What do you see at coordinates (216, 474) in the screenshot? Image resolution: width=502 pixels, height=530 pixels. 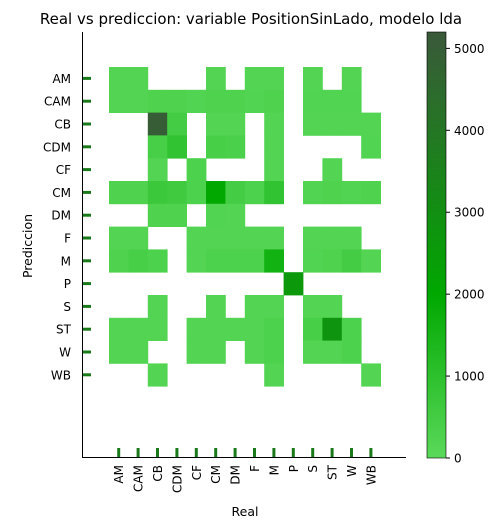 I see `x-tick-label: CM` at bounding box center [216, 474].